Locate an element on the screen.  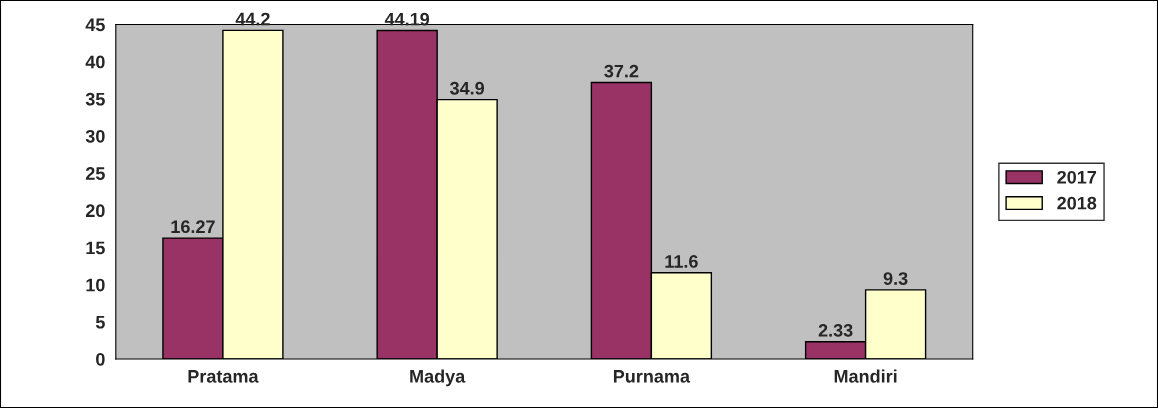
data-label: 34.9 is located at coordinates (467, 88).